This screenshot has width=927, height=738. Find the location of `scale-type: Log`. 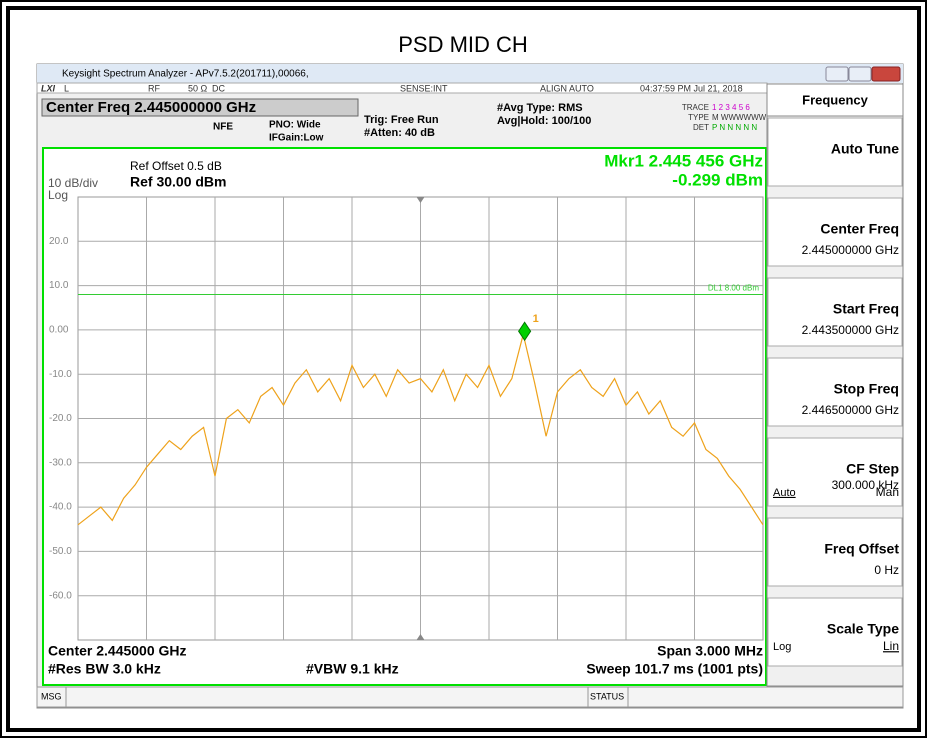

scale-type: Log is located at coordinates (58, 195).